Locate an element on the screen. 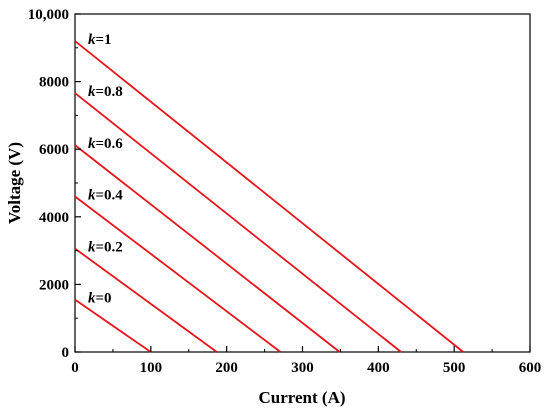 This screenshot has width=550, height=413. y-tick-label: 8000 is located at coordinates (54, 83).